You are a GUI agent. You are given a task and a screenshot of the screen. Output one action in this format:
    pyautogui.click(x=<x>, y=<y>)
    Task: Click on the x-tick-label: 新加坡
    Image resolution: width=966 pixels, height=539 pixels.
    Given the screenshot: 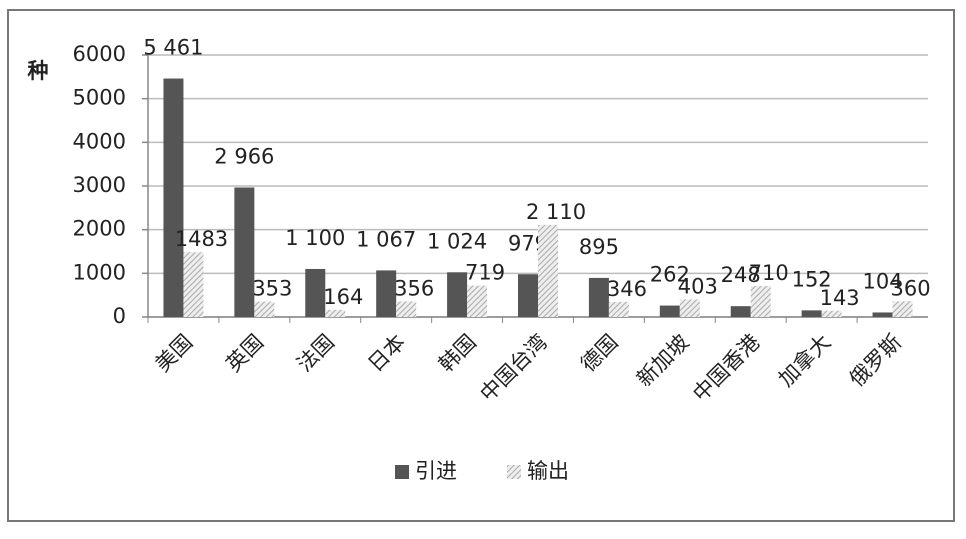 What is the action you would take?
    pyautogui.click(x=663, y=361)
    